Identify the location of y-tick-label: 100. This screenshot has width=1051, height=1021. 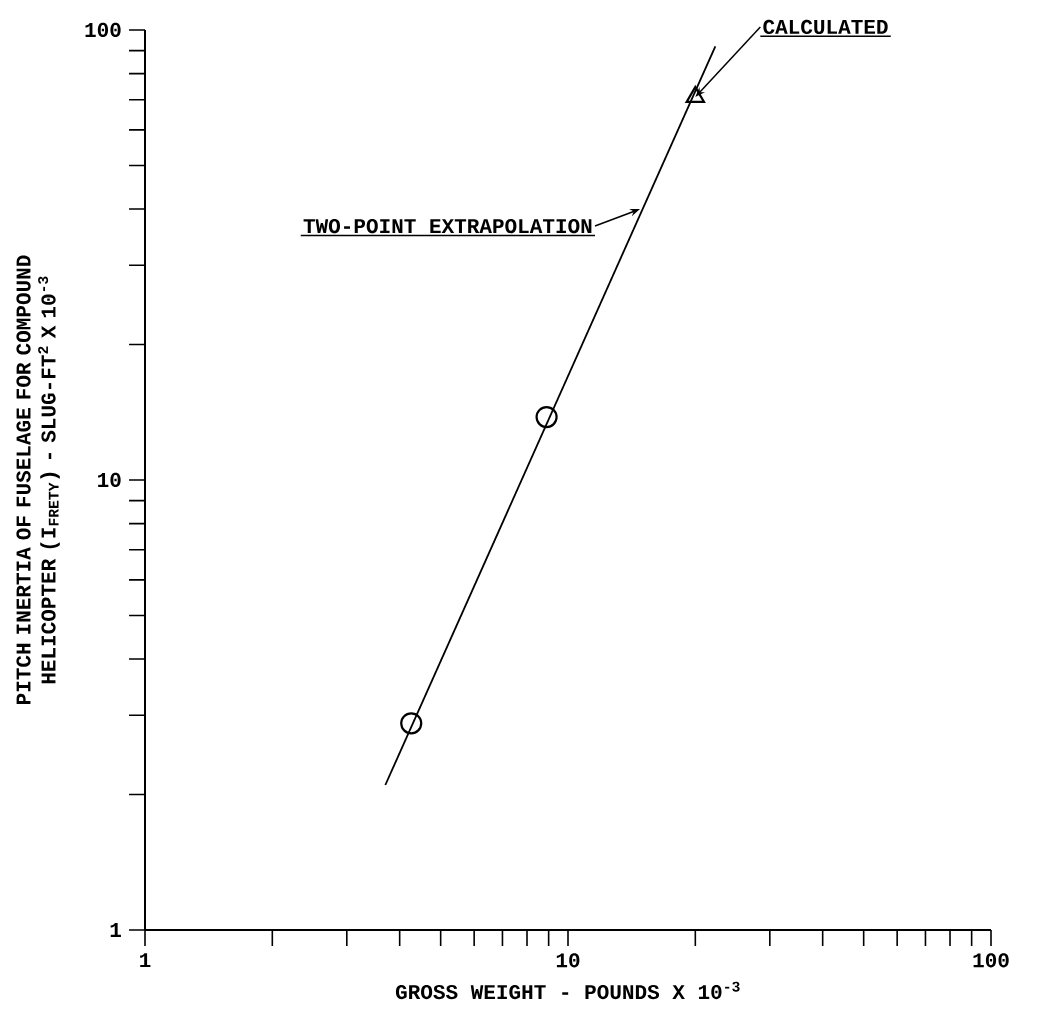
(103, 30).